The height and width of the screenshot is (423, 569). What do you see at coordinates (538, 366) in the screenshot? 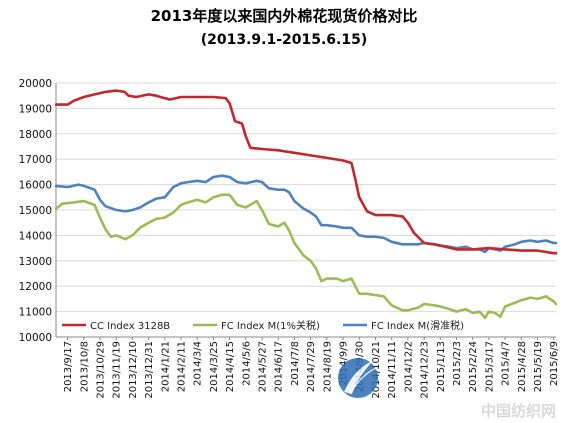
I see `x-tick-label: 2015/5/19` at bounding box center [538, 366].